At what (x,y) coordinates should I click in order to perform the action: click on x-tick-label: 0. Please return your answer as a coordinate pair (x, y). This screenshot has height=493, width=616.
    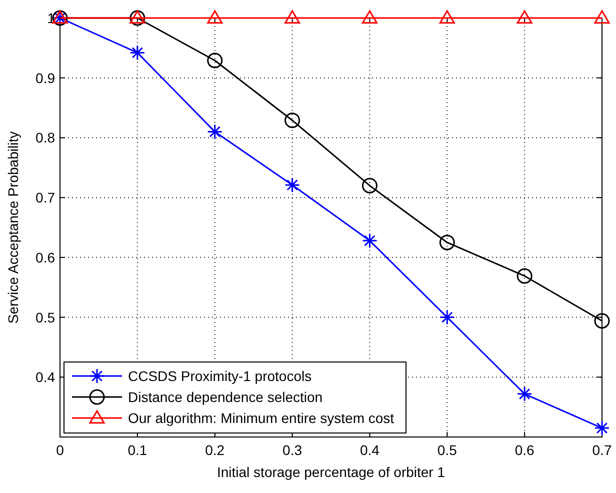
    Looking at the image, I should click on (60, 450).